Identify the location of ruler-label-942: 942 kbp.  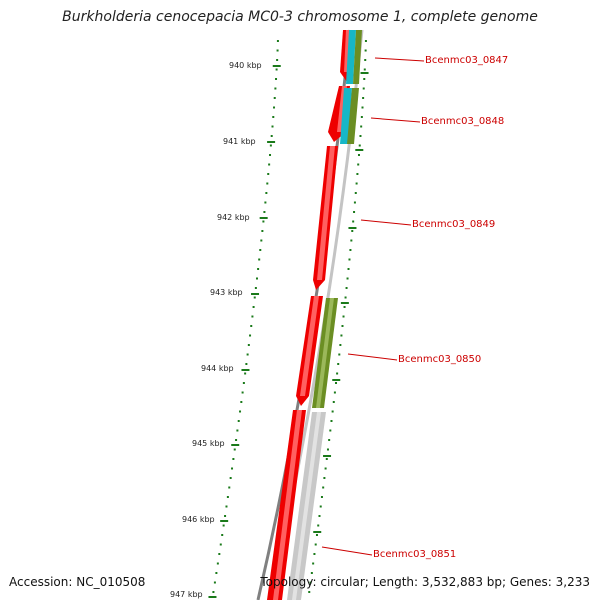
(233, 217).